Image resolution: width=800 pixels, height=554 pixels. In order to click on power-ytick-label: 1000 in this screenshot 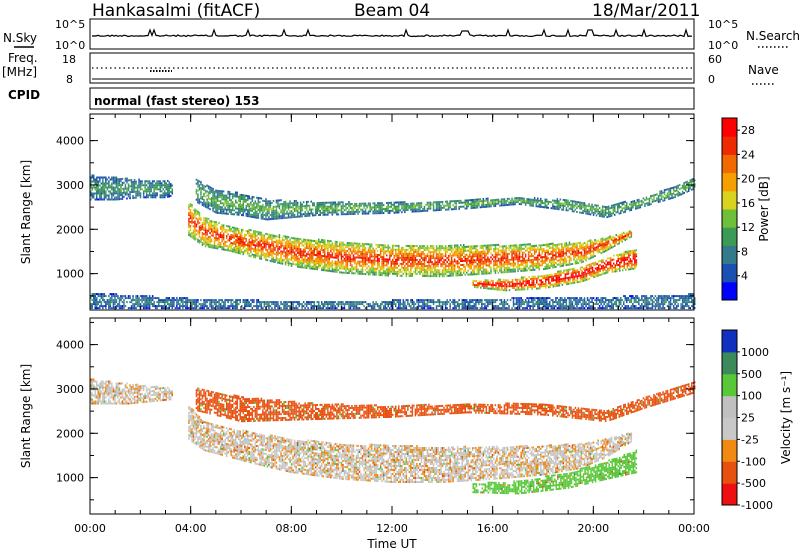, I will do `click(70, 274)`.